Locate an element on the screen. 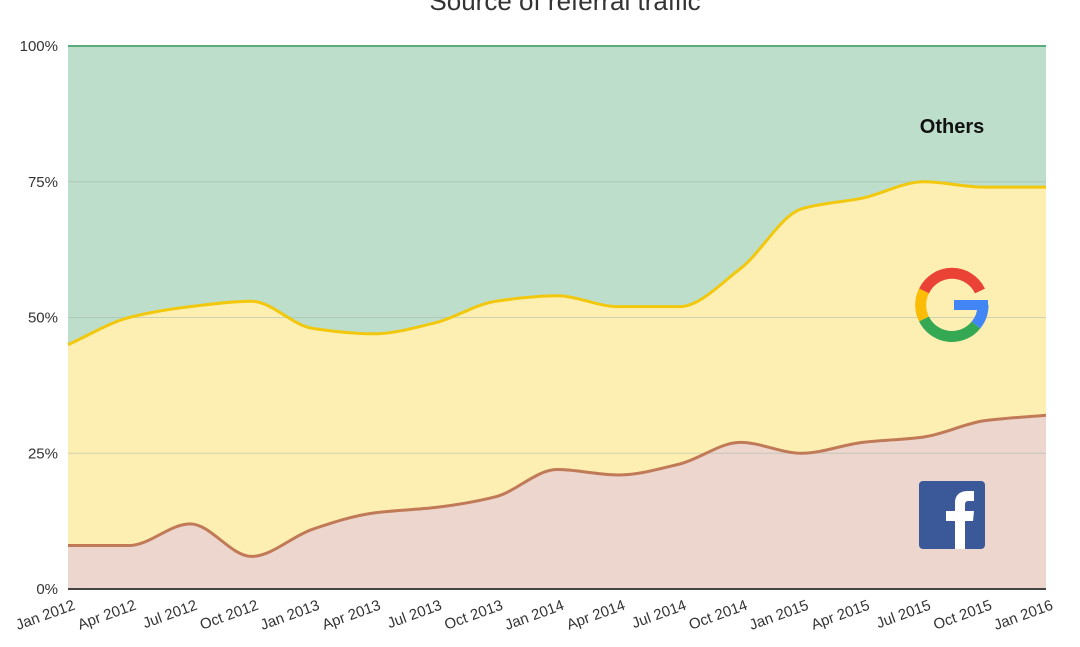 This screenshot has height=647, width=1080. y-axis: 0% 25% 50% 75% 100% is located at coordinates (39, 318).